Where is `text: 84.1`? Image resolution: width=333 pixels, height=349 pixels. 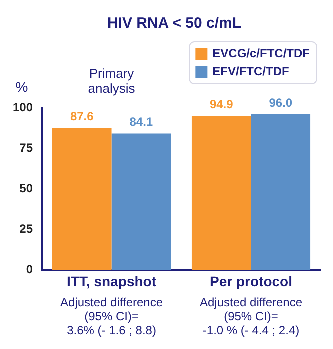
text: 84.1 is located at coordinates (142, 122).